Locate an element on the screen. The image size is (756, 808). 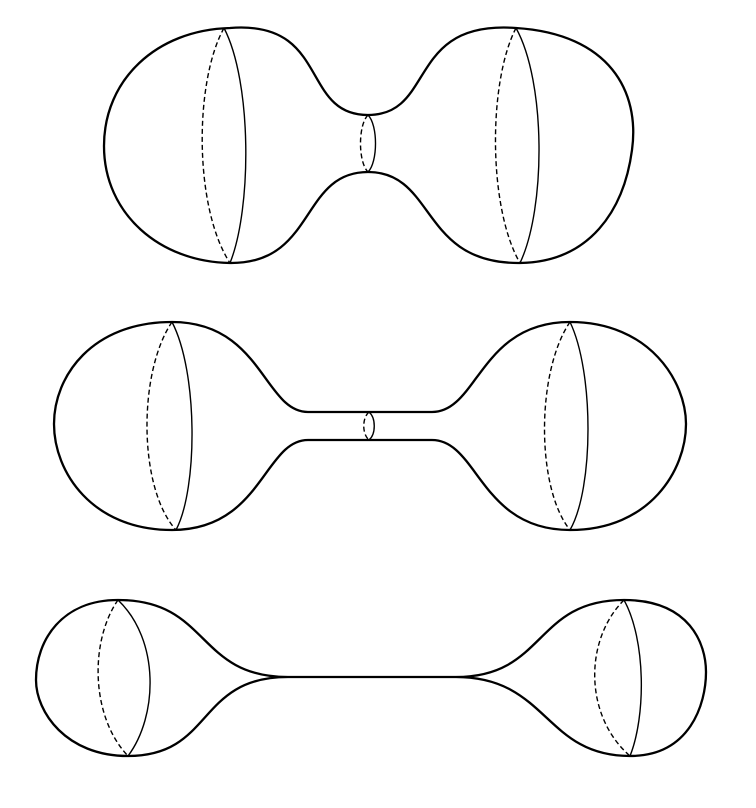
shape-2-neck-back is located at coordinates (366, 426).